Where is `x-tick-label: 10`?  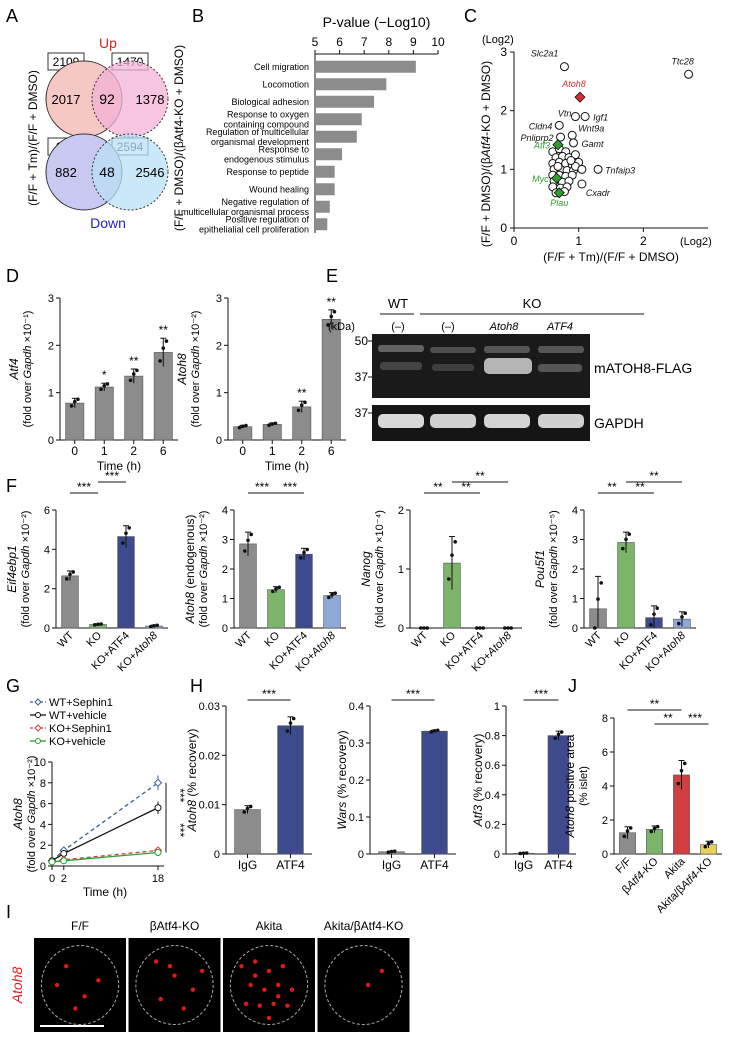
x-tick-label: 10 is located at coordinates (438, 42).